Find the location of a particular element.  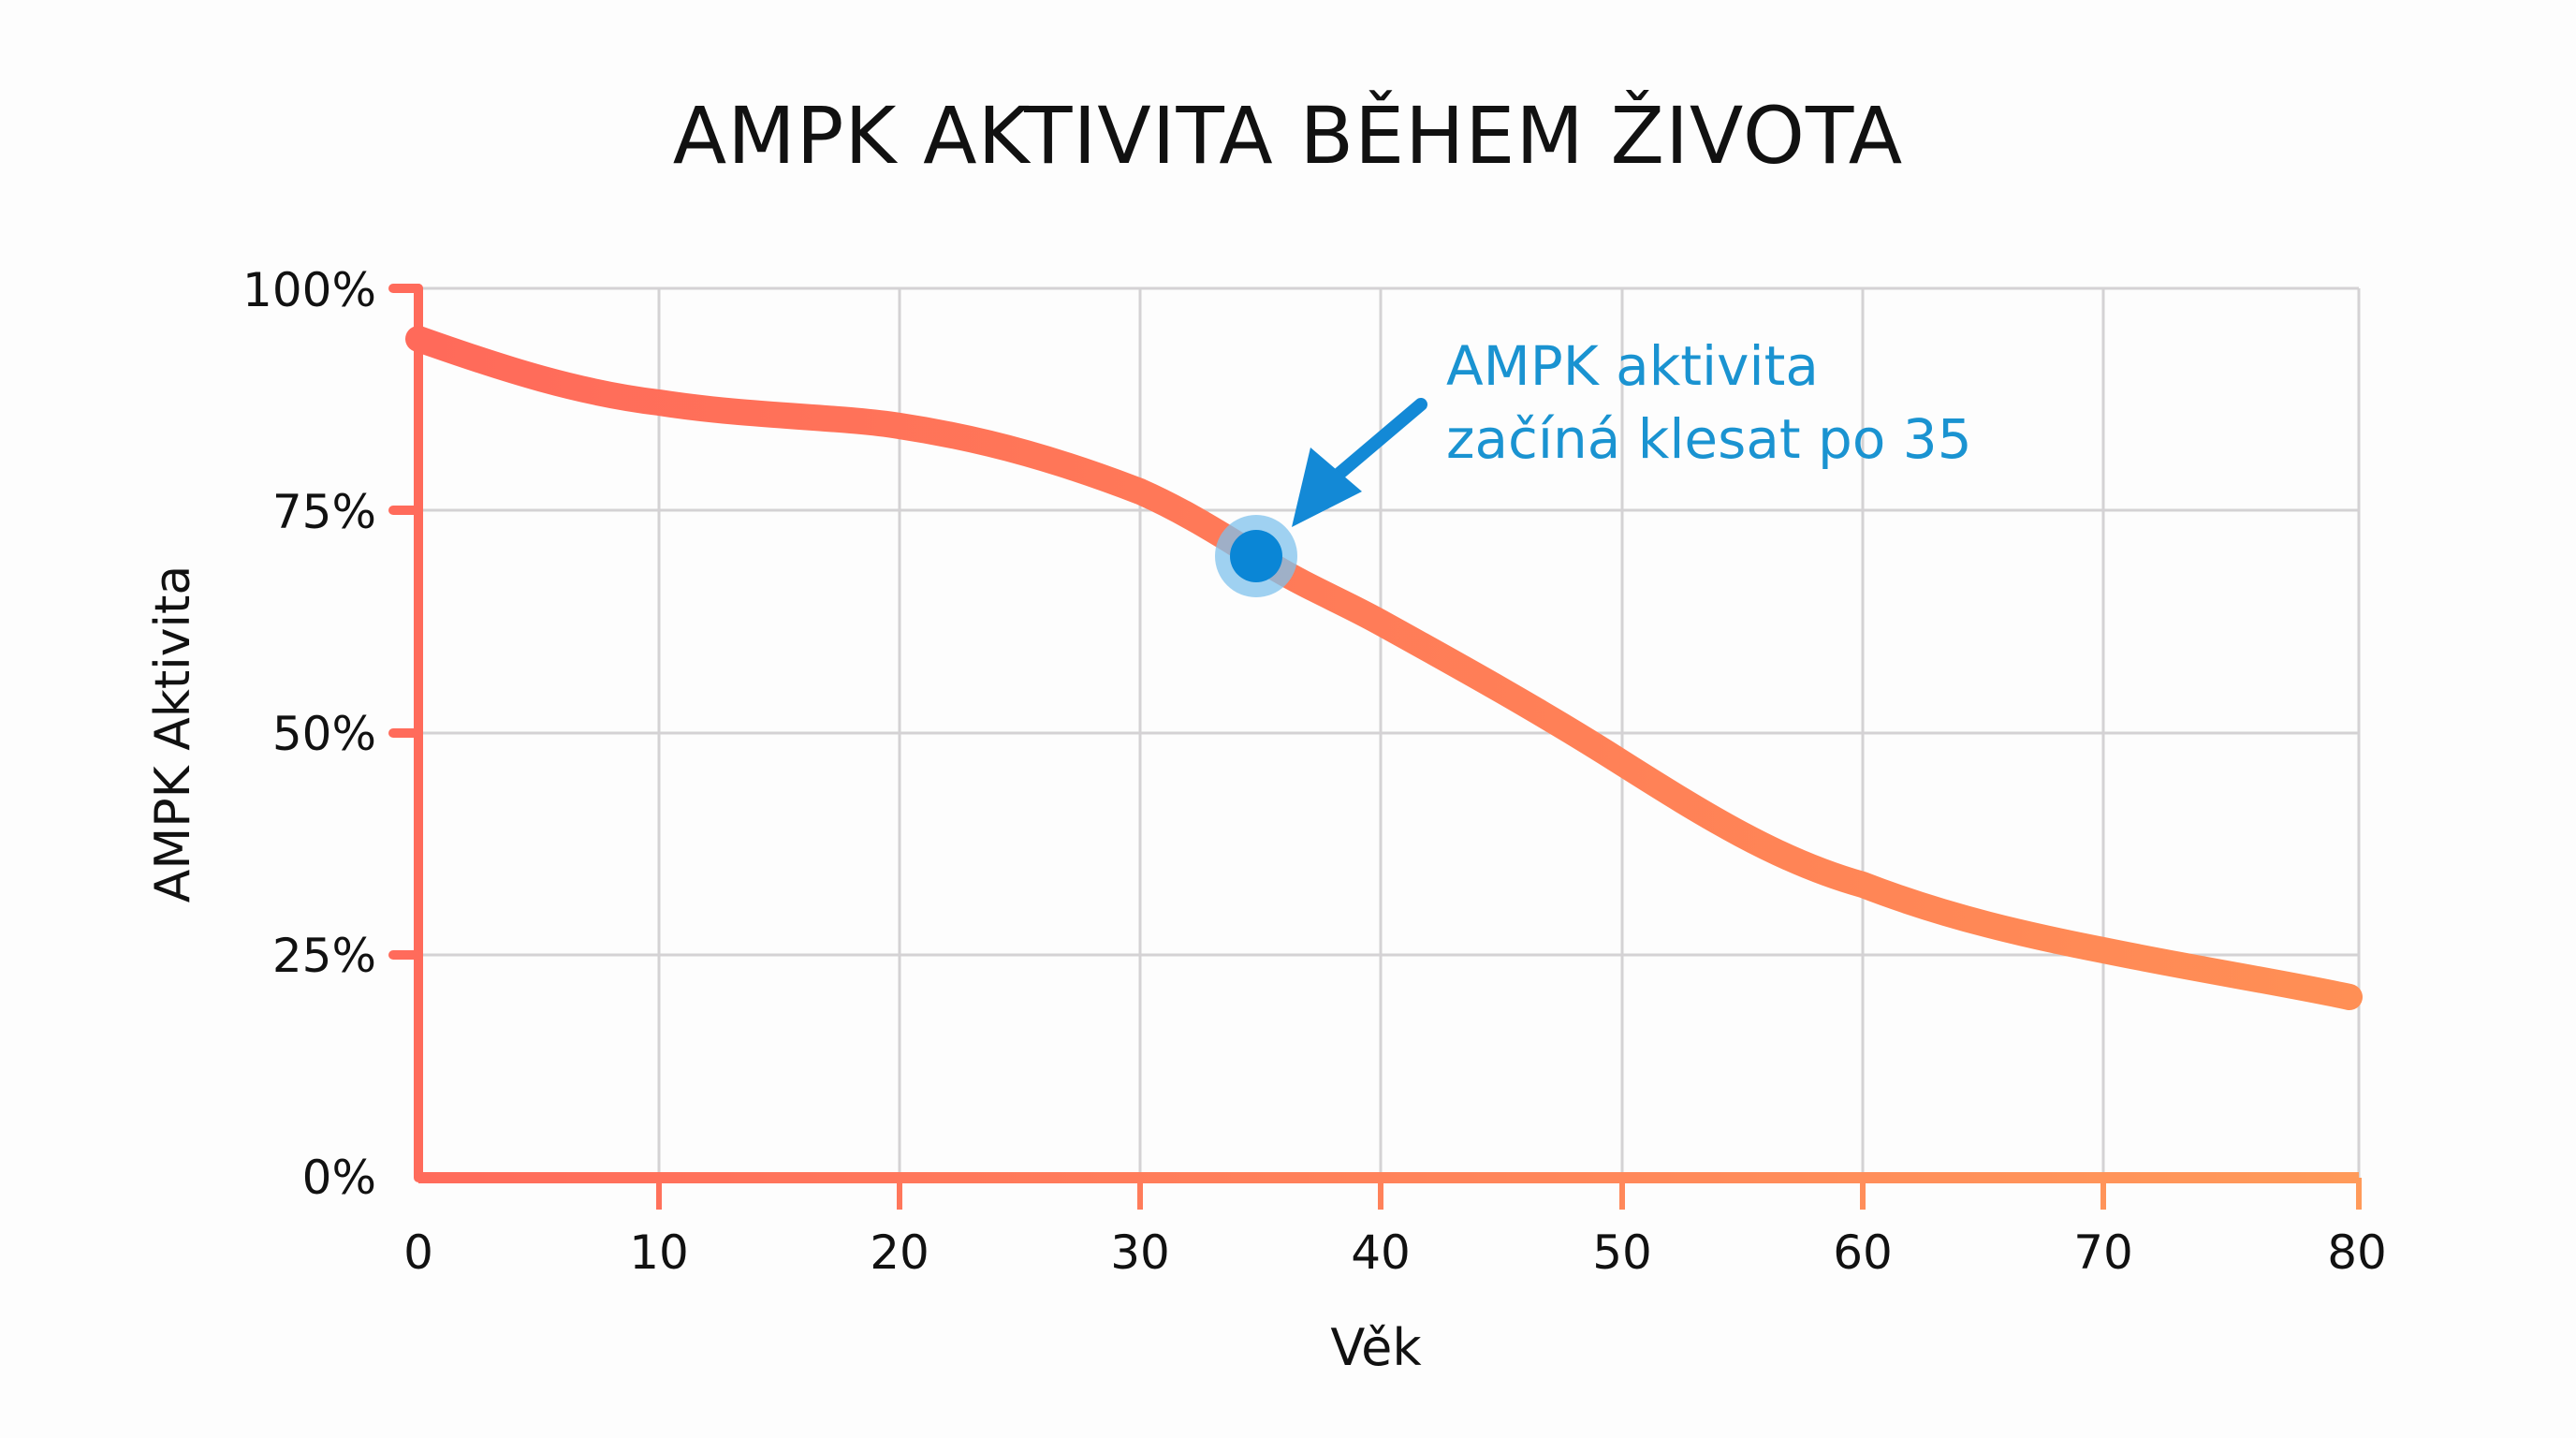

x-axis is located at coordinates (1390, 1191).